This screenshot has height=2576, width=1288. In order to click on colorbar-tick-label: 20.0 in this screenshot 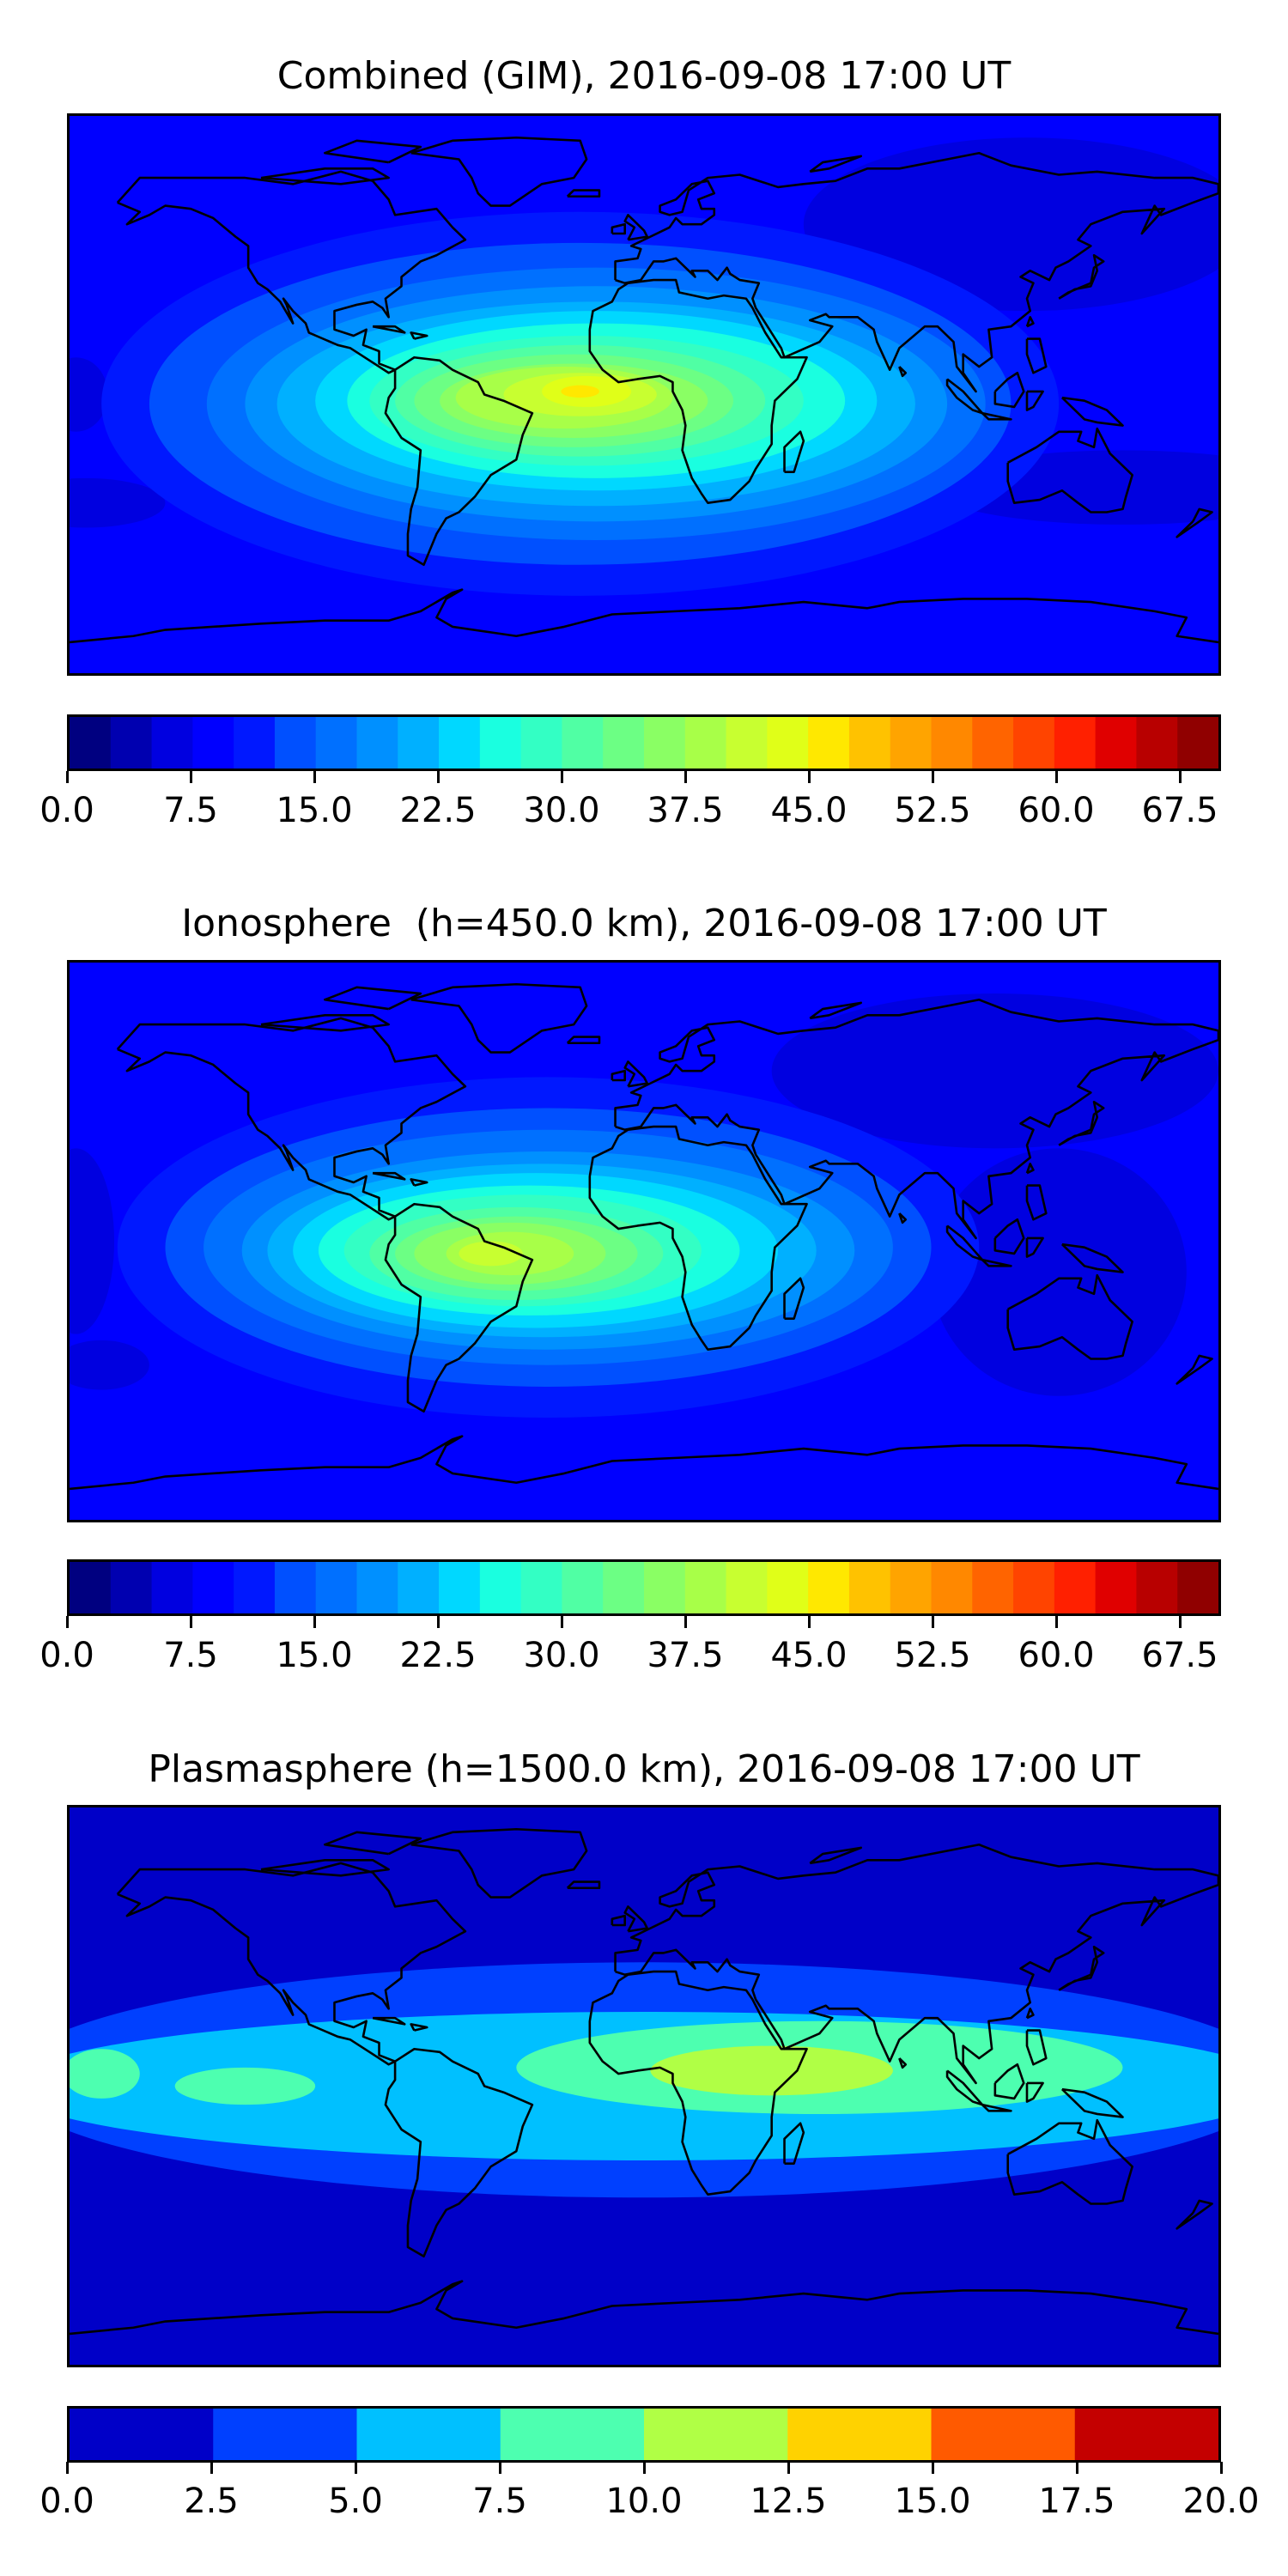, I will do `click(1221, 2501)`.